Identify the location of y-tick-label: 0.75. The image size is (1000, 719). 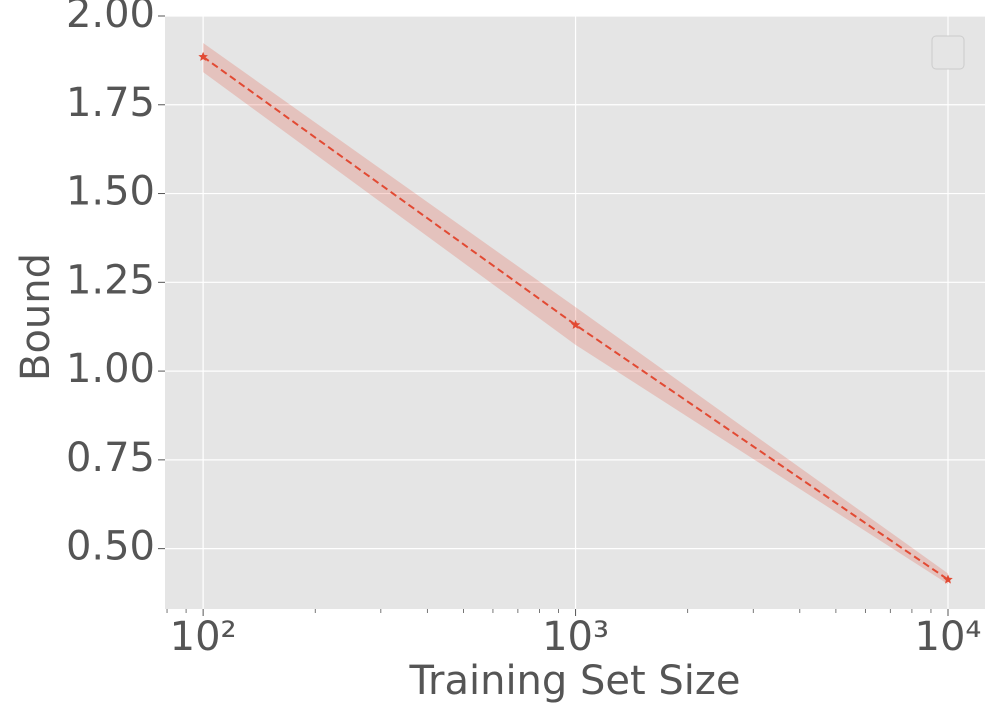
(110, 458).